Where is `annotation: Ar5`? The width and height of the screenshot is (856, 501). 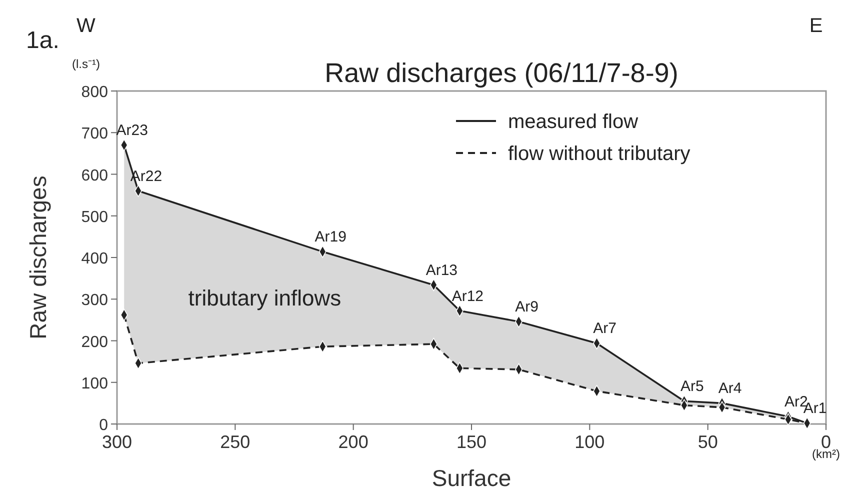 annotation: Ar5 is located at coordinates (692, 387).